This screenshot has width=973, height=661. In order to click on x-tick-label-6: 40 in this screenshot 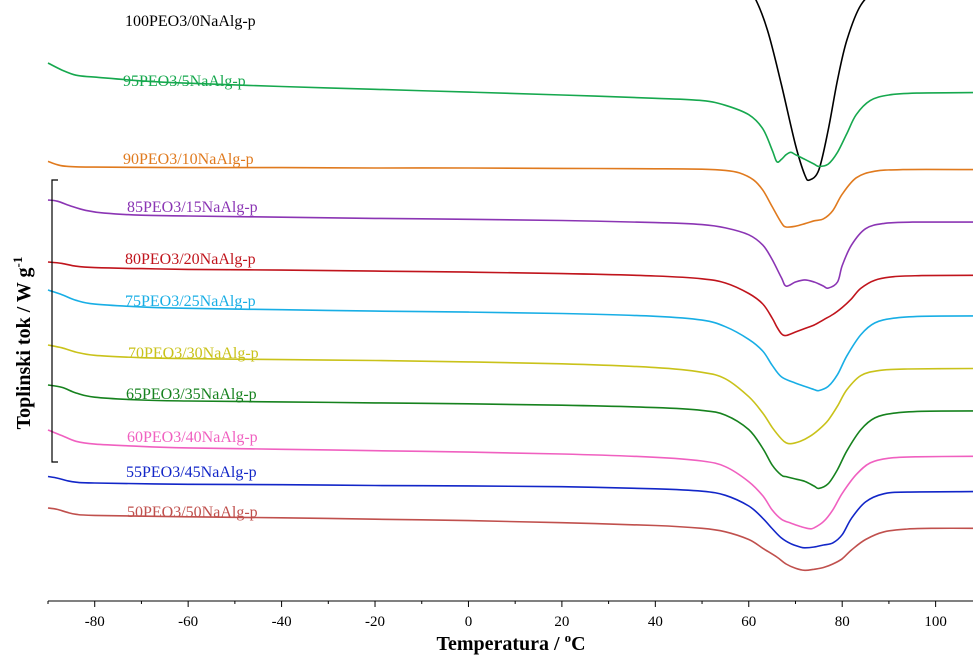, I will do `click(655, 622)`.